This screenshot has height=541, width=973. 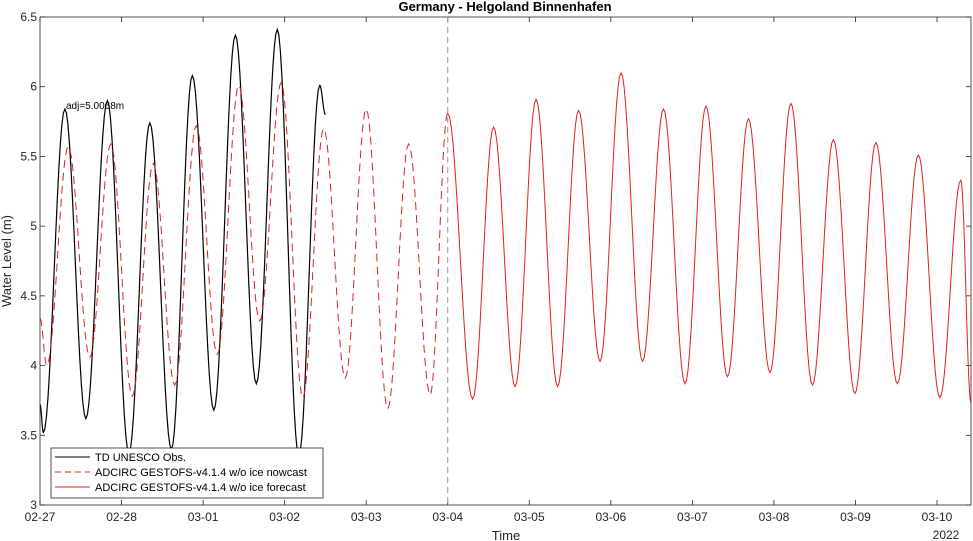 I want to click on x-tick-label: 03-02, so click(x=284, y=517).